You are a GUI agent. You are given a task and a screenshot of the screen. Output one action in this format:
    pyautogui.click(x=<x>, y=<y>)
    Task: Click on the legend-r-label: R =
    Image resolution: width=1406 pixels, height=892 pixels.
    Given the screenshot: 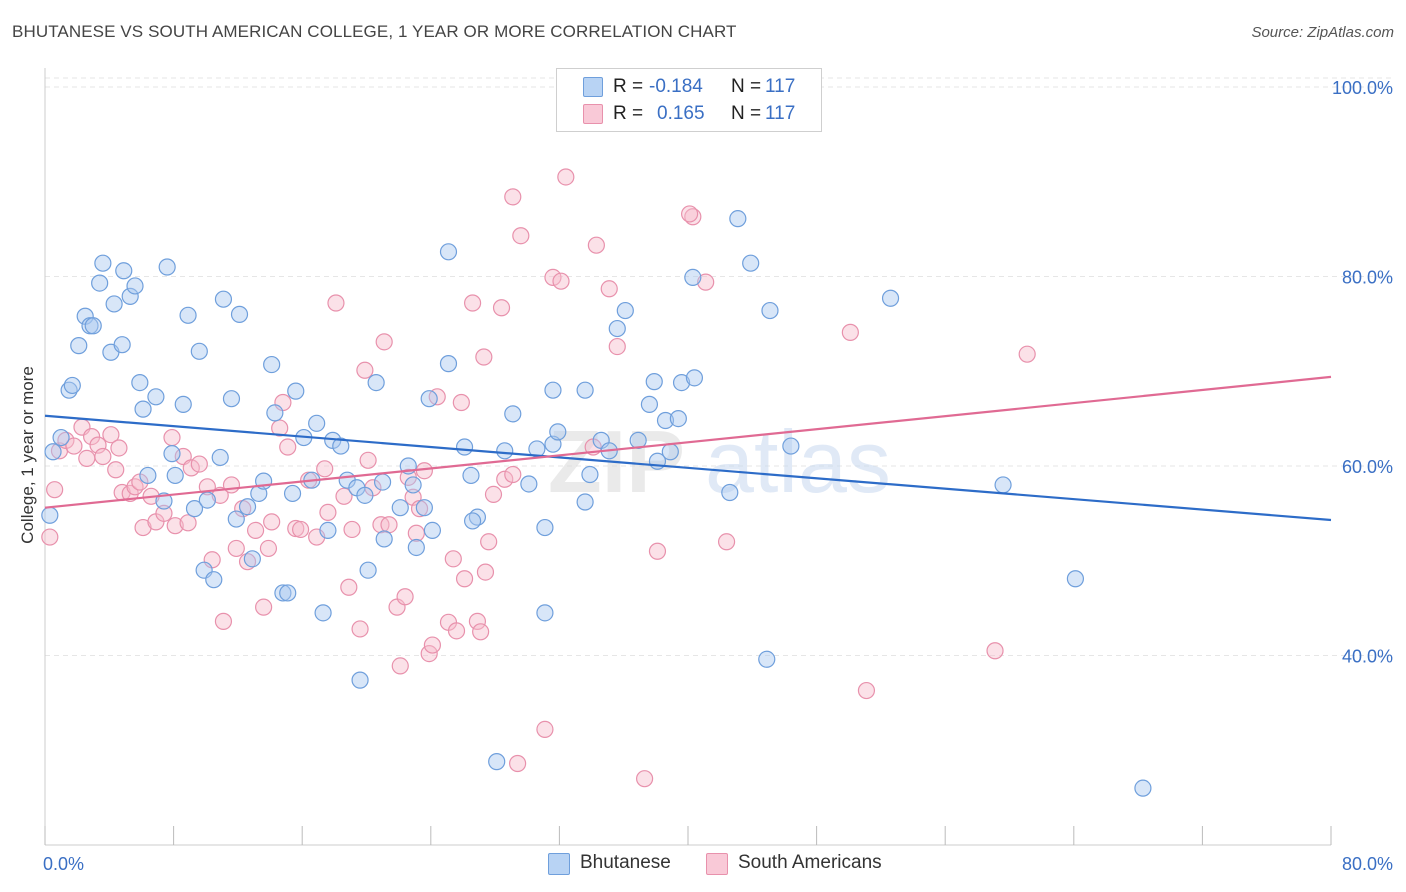 What is the action you would take?
    pyautogui.click(x=628, y=86)
    